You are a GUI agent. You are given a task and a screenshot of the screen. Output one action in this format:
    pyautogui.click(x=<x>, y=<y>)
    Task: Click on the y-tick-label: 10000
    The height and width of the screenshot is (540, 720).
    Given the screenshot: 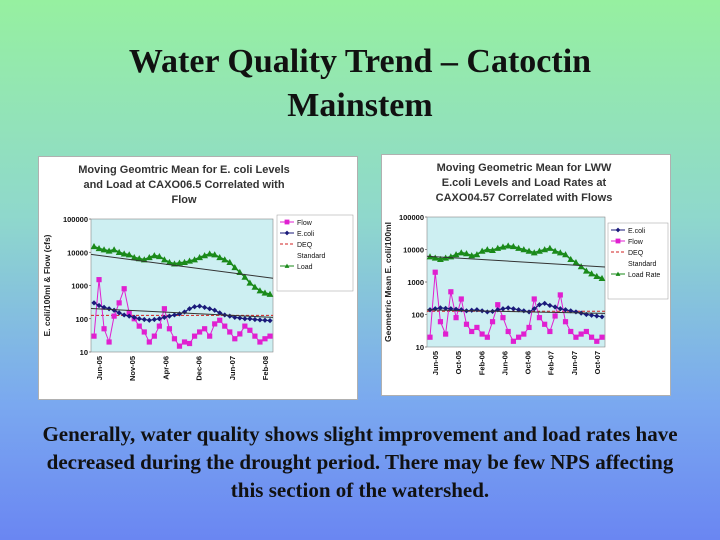 What is the action you would take?
    pyautogui.click(x=77, y=252)
    